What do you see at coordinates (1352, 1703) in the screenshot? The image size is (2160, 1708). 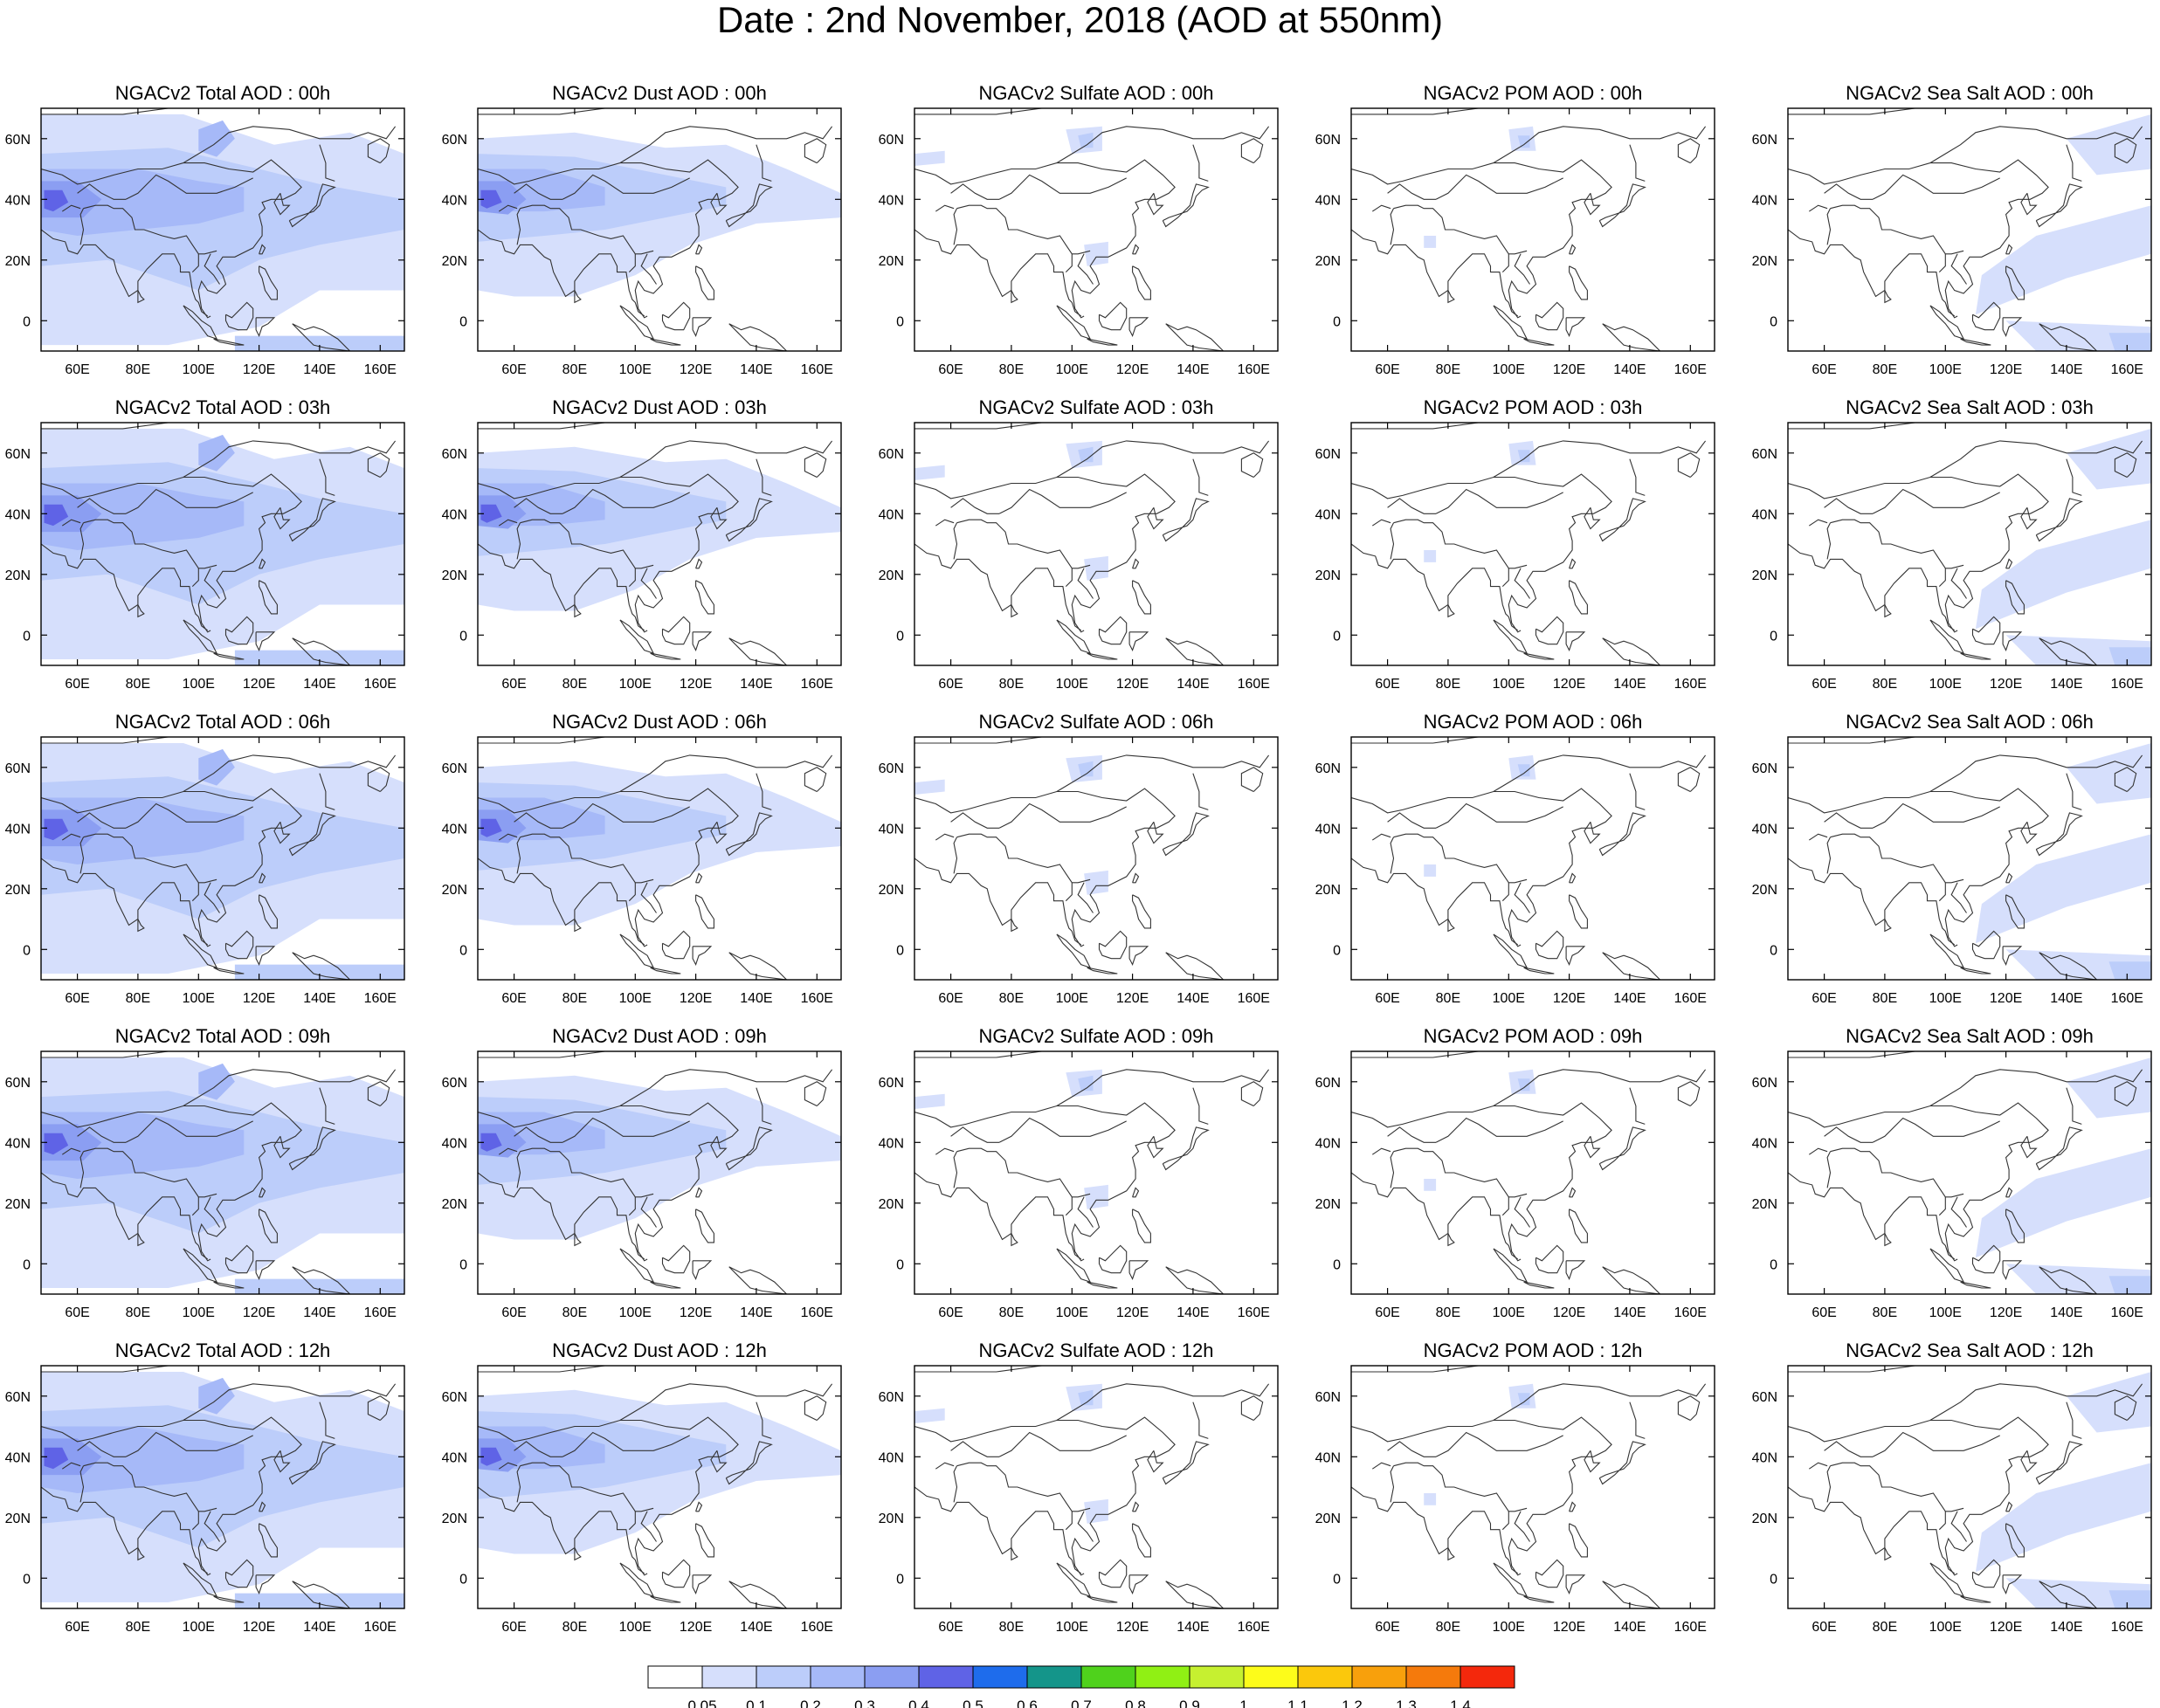 I see `colorbar-label: 1.2` at bounding box center [1352, 1703].